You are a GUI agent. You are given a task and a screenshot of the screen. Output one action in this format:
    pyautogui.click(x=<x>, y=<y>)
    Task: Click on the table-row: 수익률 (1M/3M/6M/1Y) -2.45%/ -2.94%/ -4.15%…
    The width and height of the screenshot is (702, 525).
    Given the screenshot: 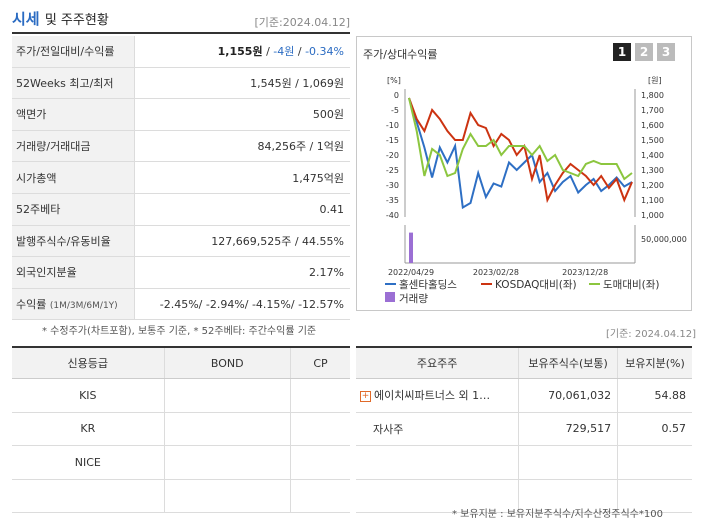 What is the action you would take?
    pyautogui.click(x=181, y=304)
    